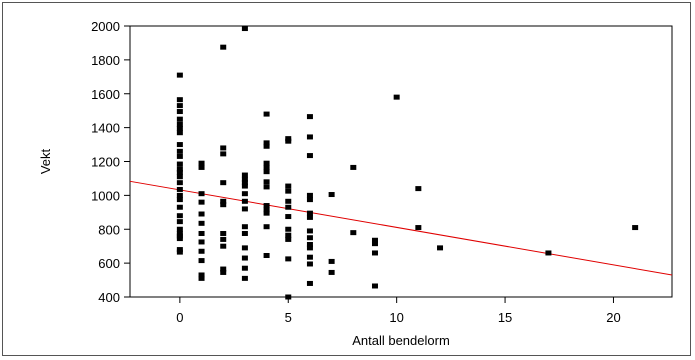 Image resolution: width=695 pixels, height=360 pixels. I want to click on x-tick-label: 0, so click(179, 317).